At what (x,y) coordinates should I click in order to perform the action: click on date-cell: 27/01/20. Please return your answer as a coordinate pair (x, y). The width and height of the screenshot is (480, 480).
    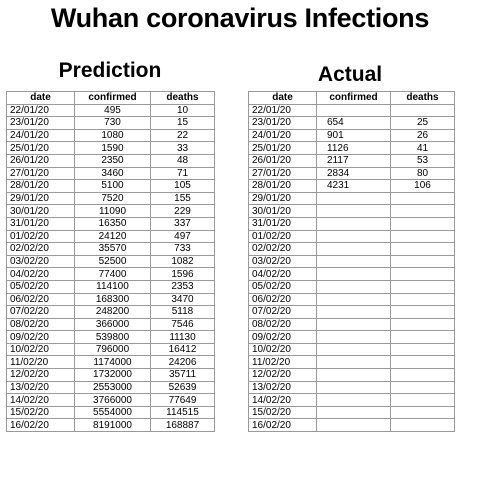
    Looking at the image, I should click on (282, 173).